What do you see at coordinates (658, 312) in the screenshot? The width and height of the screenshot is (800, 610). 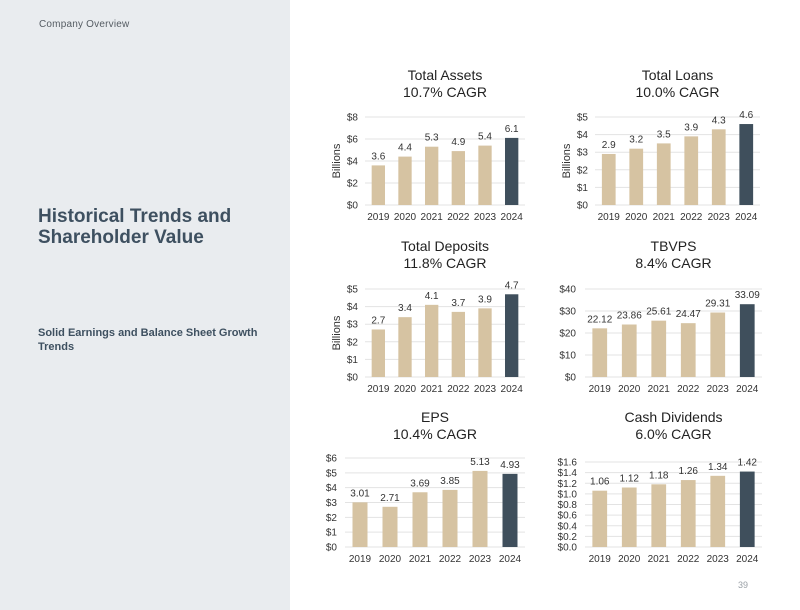 I see `data-label: 25.61` at bounding box center [658, 312].